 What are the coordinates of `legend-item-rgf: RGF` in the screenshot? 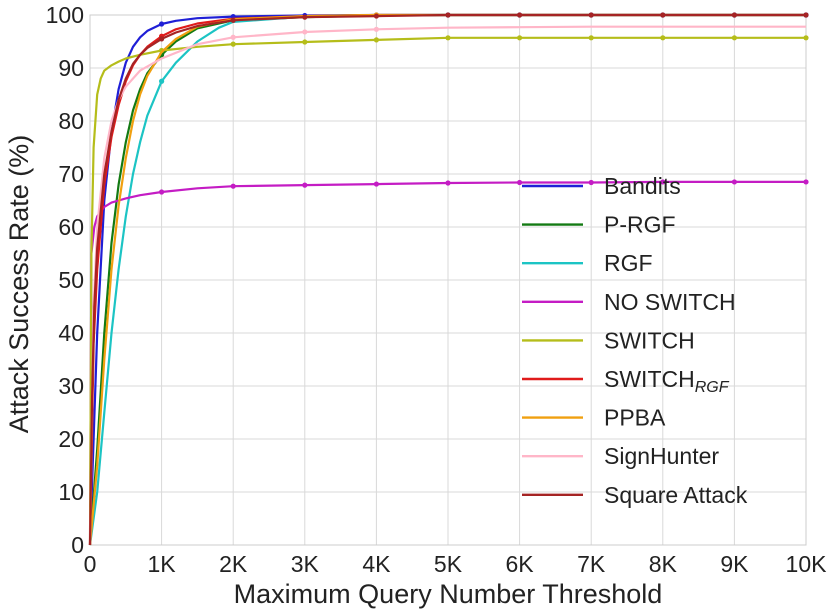 It's located at (587, 263).